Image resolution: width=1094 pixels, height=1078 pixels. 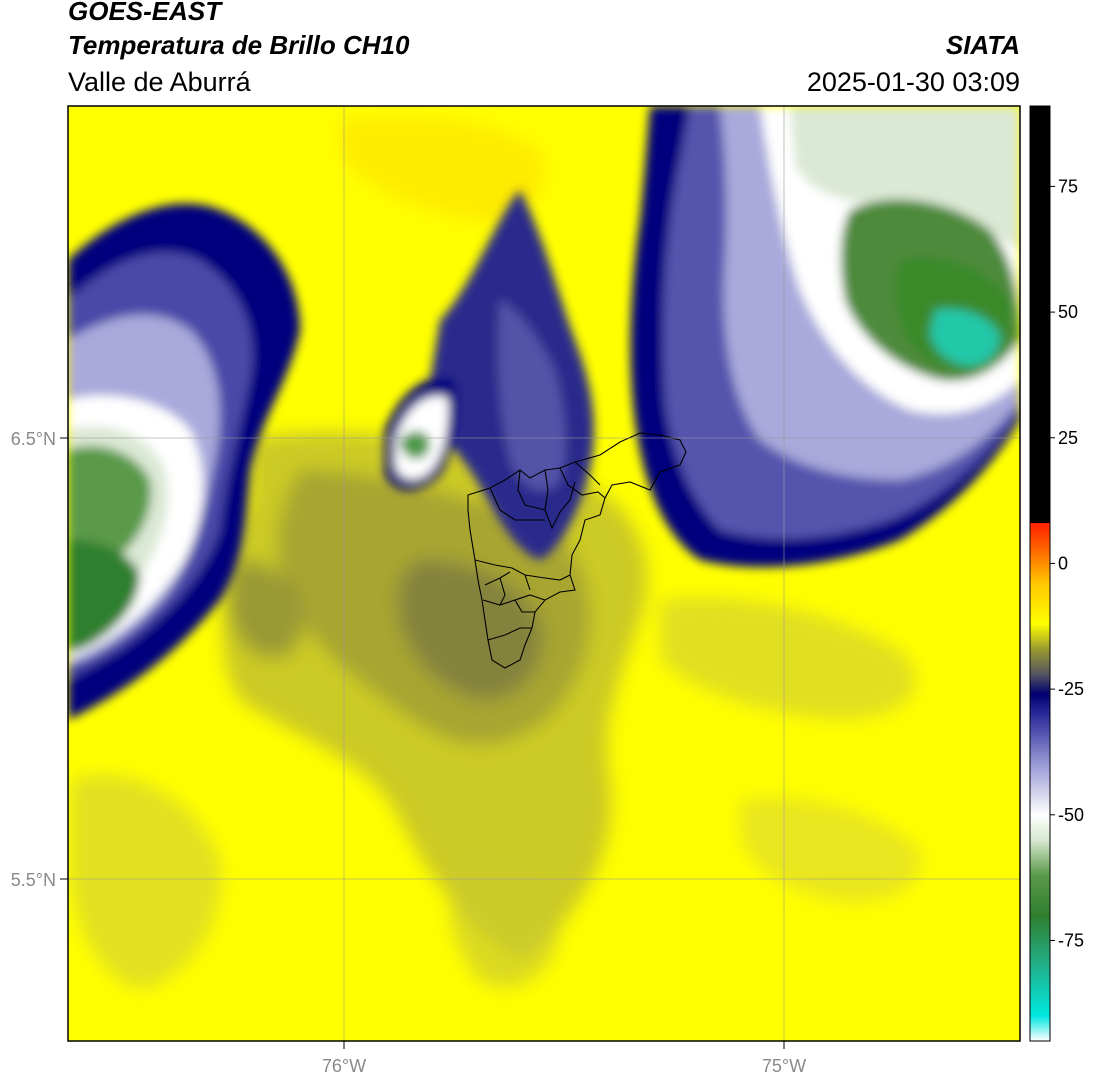 What do you see at coordinates (784, 1066) in the screenshot?
I see `lon-tick-label: 75°W` at bounding box center [784, 1066].